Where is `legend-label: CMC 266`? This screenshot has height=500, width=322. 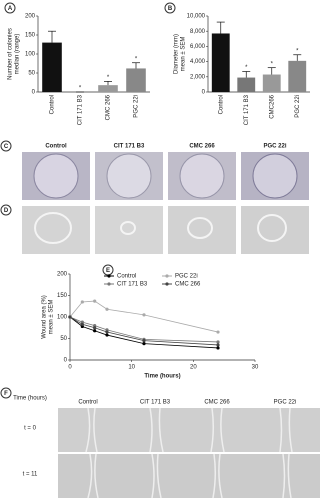 legend-label: CMC 266 is located at coordinates (188, 285).